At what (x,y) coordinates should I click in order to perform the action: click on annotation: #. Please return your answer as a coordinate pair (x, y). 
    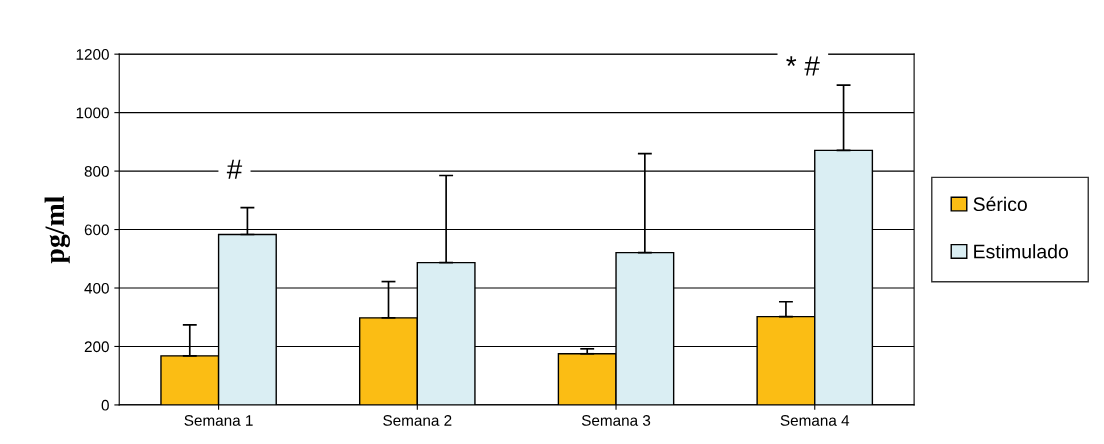
    Looking at the image, I should click on (234, 169).